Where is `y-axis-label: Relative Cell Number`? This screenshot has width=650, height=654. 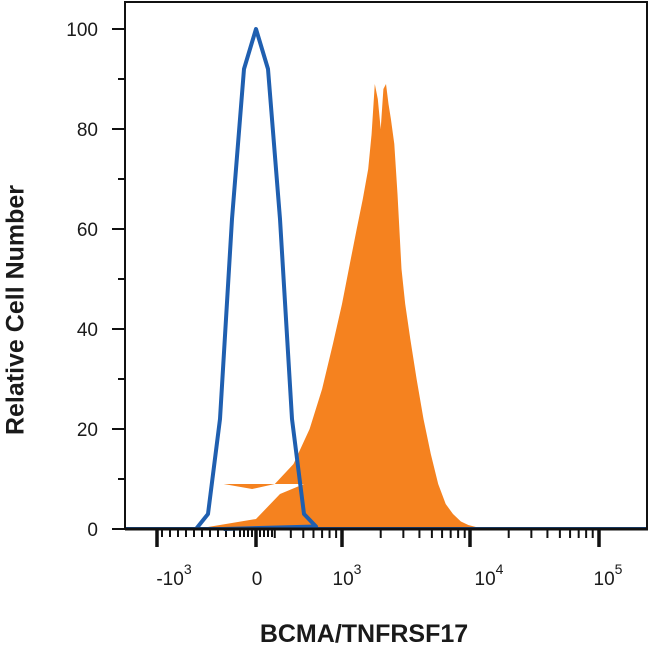 y-axis-label: Relative Cell Number is located at coordinates (15, 310).